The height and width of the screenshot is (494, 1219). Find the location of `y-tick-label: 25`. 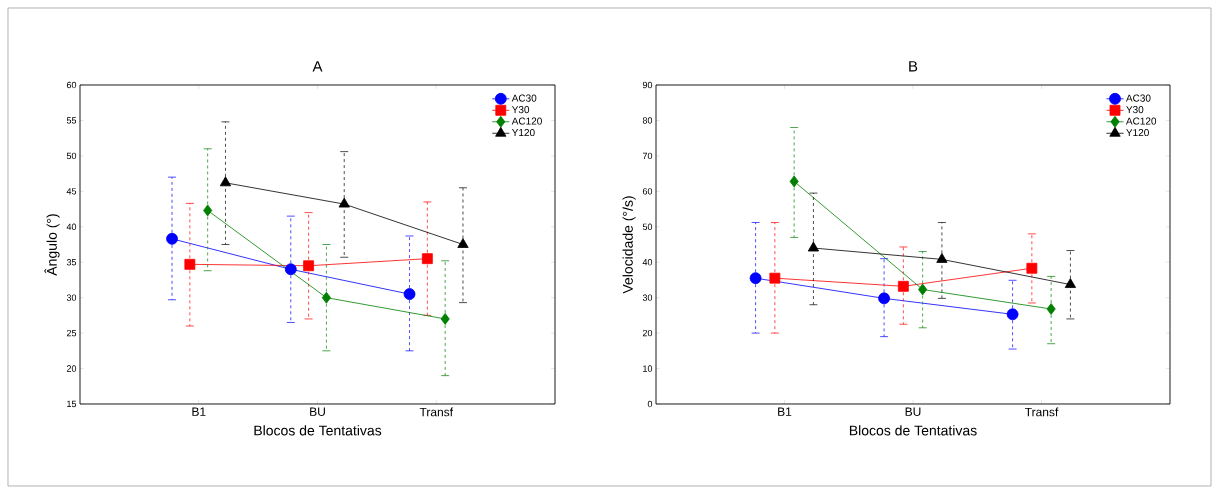

y-tick-label: 25 is located at coordinates (71, 333).